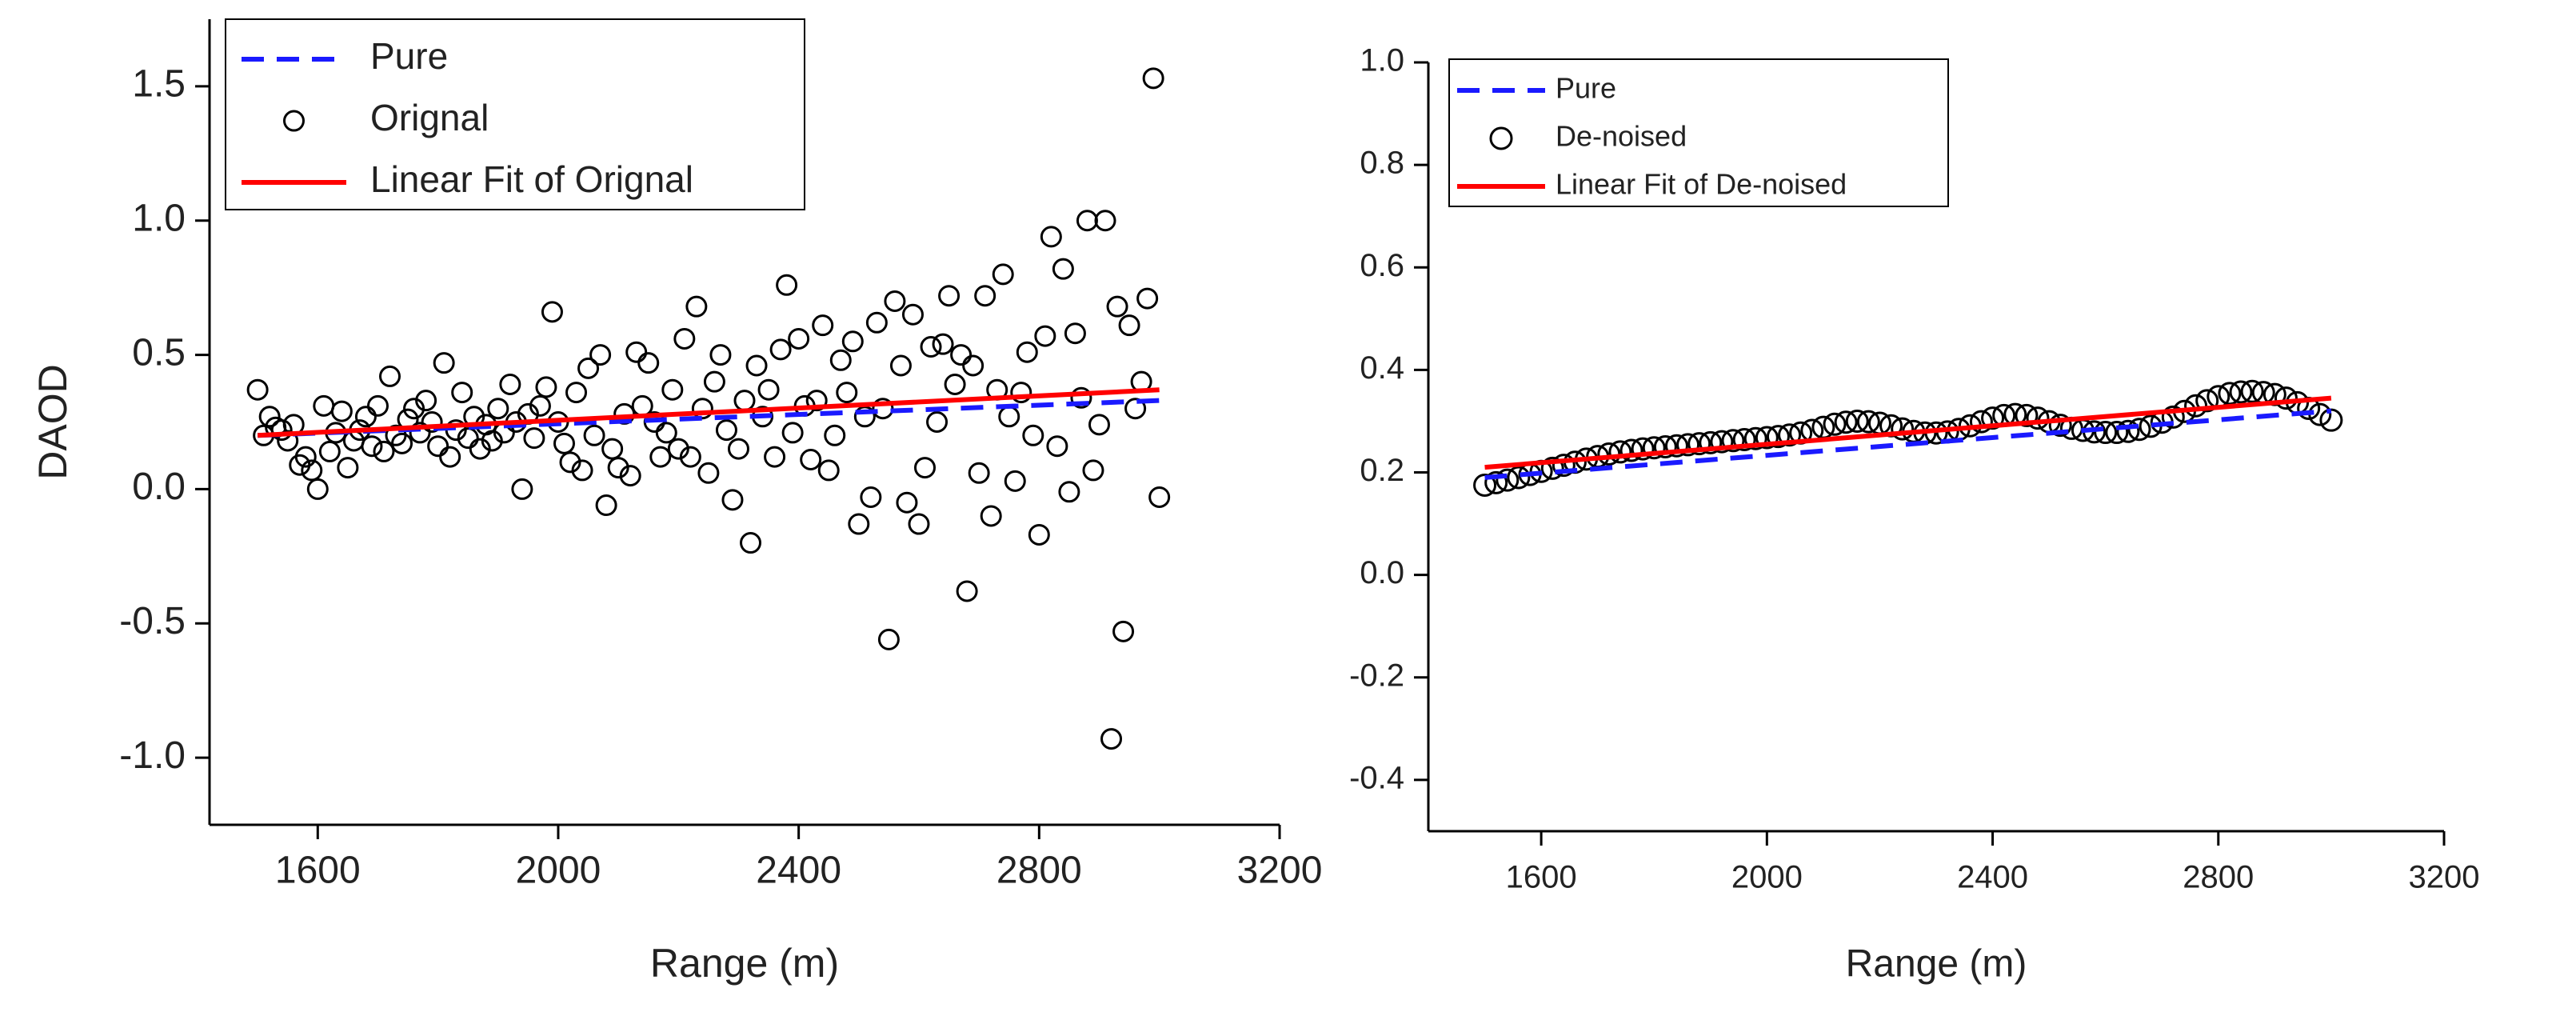  I want to click on x-axis-label: Range (m), so click(745, 963).